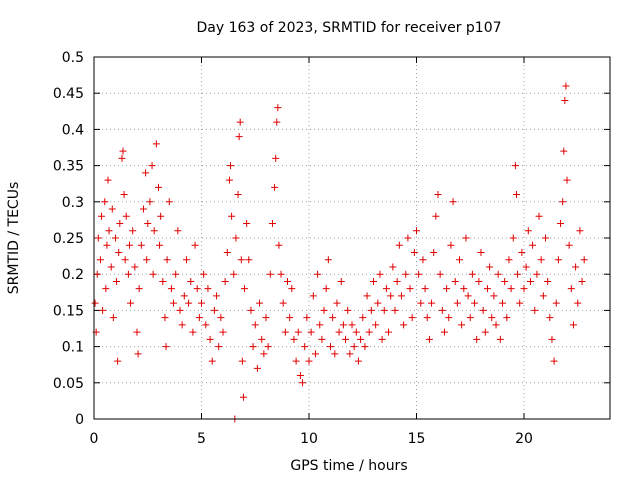  What do you see at coordinates (417, 439) in the screenshot?
I see `x-tick-label: 15` at bounding box center [417, 439].